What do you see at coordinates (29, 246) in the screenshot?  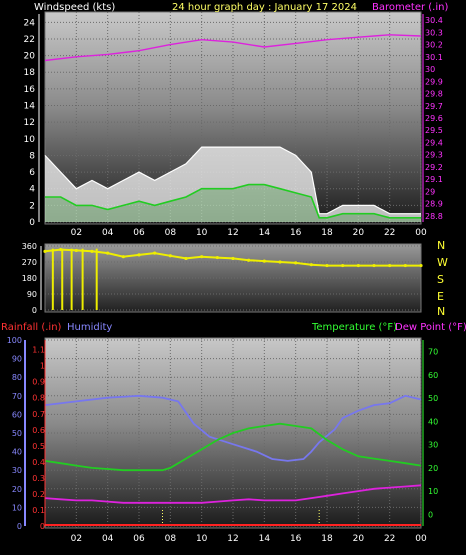 I see `panel2-y-tick: 360` at bounding box center [29, 246].